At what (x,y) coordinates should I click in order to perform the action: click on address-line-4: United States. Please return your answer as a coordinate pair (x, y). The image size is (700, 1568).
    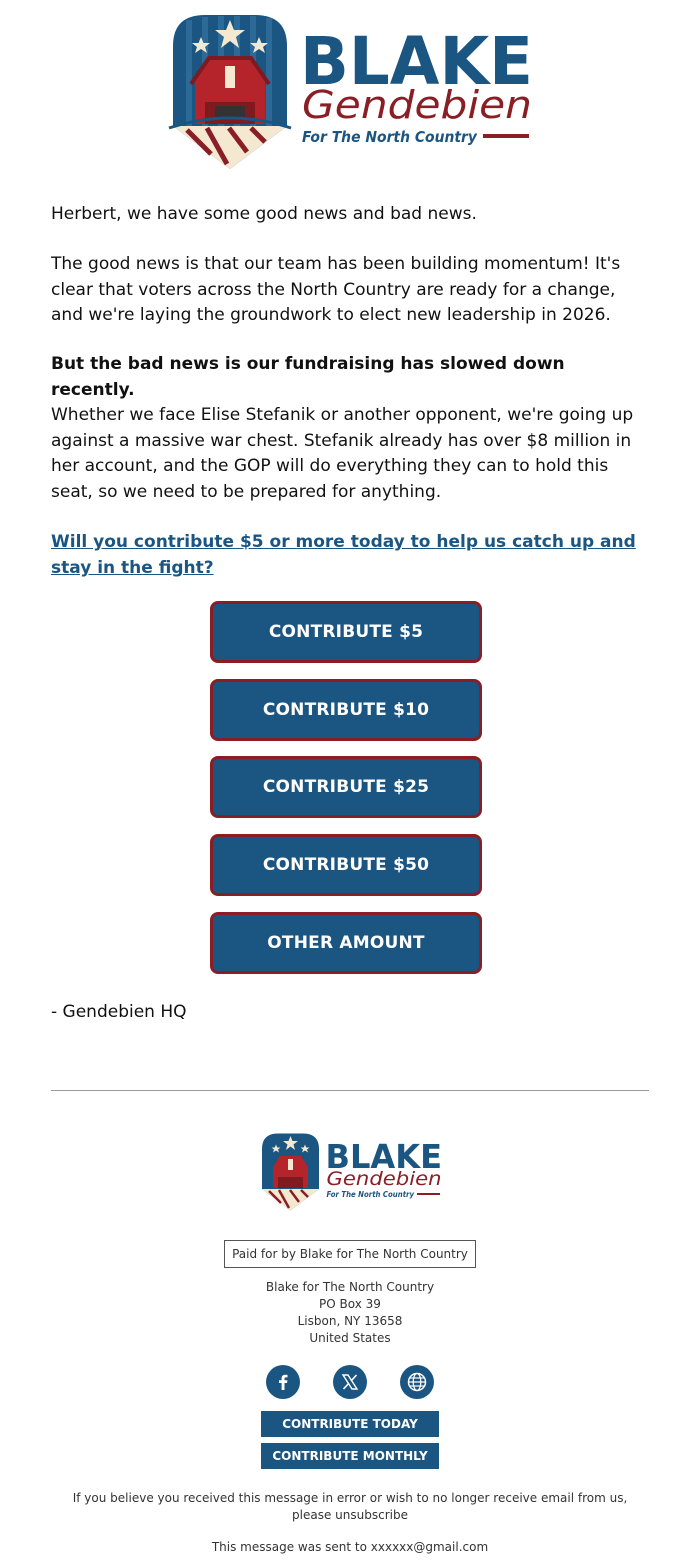
    Looking at the image, I should click on (350, 1338).